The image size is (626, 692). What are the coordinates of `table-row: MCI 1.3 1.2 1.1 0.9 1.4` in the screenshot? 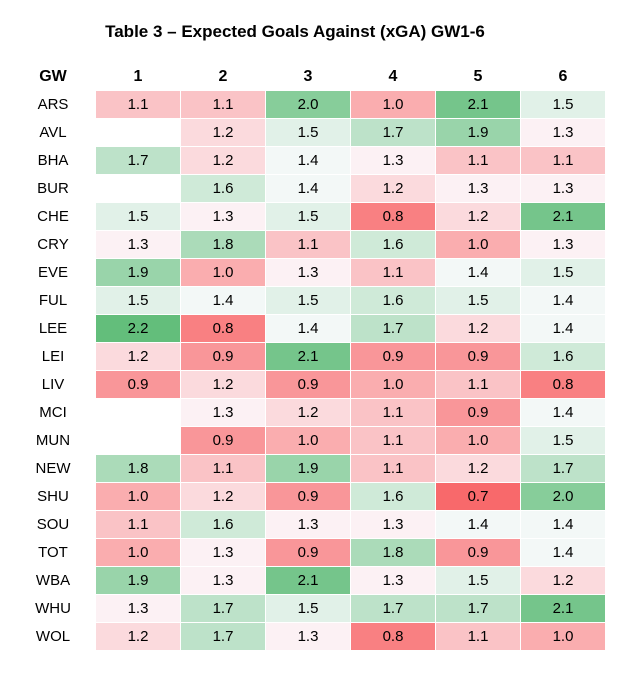 It's located at (308, 412).